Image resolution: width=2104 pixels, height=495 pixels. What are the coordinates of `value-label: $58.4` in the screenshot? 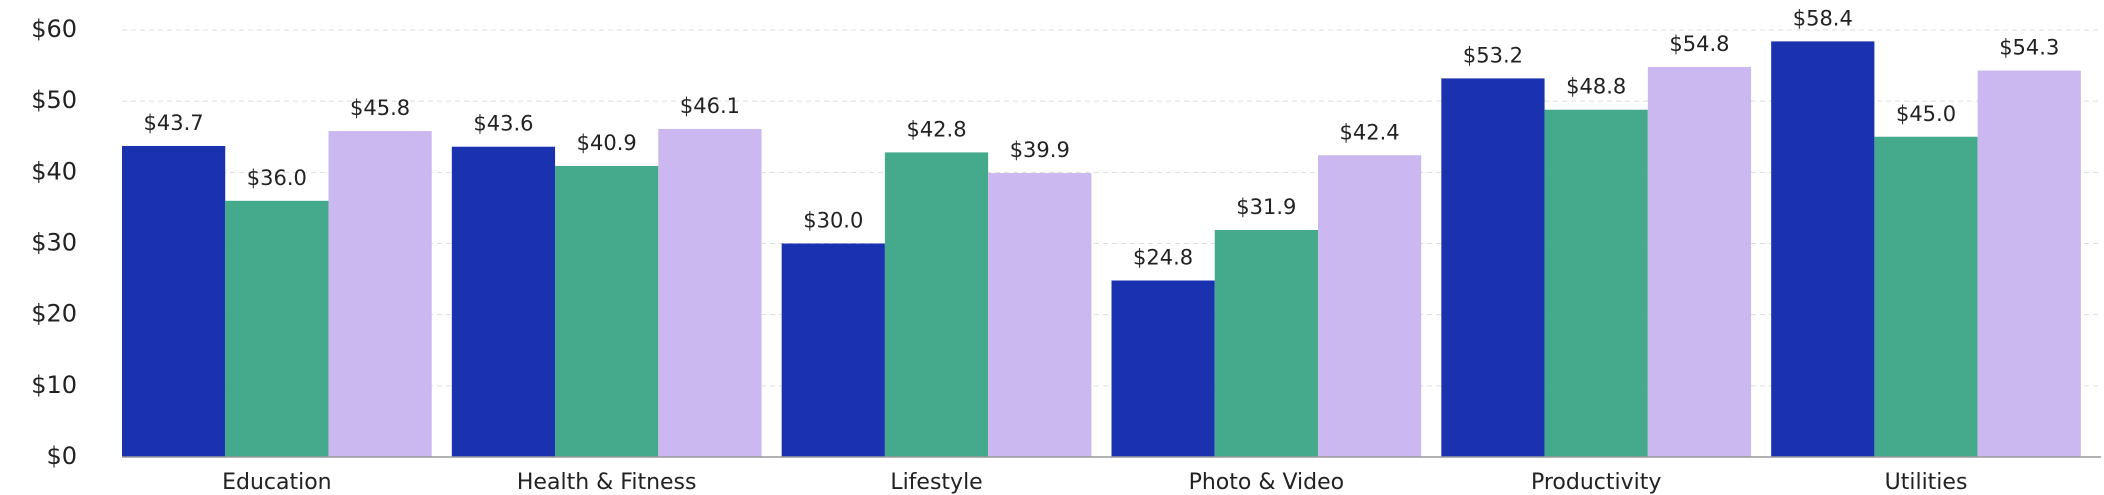 It's located at (1823, 18).